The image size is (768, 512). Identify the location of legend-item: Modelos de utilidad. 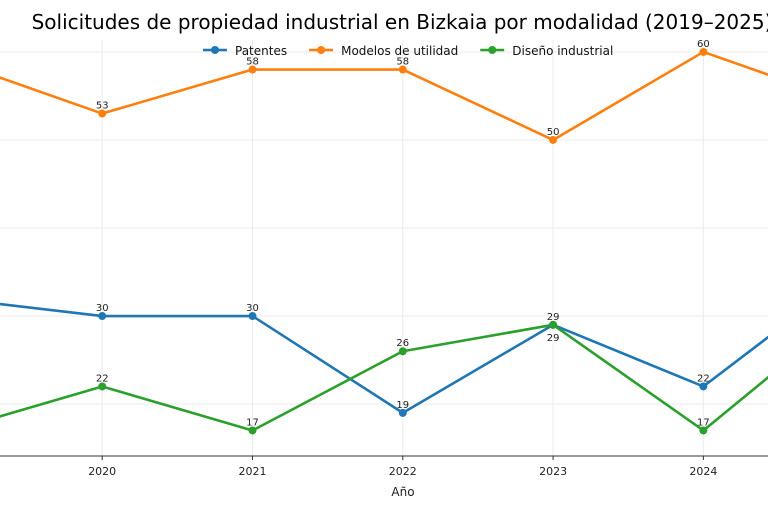
(383, 51).